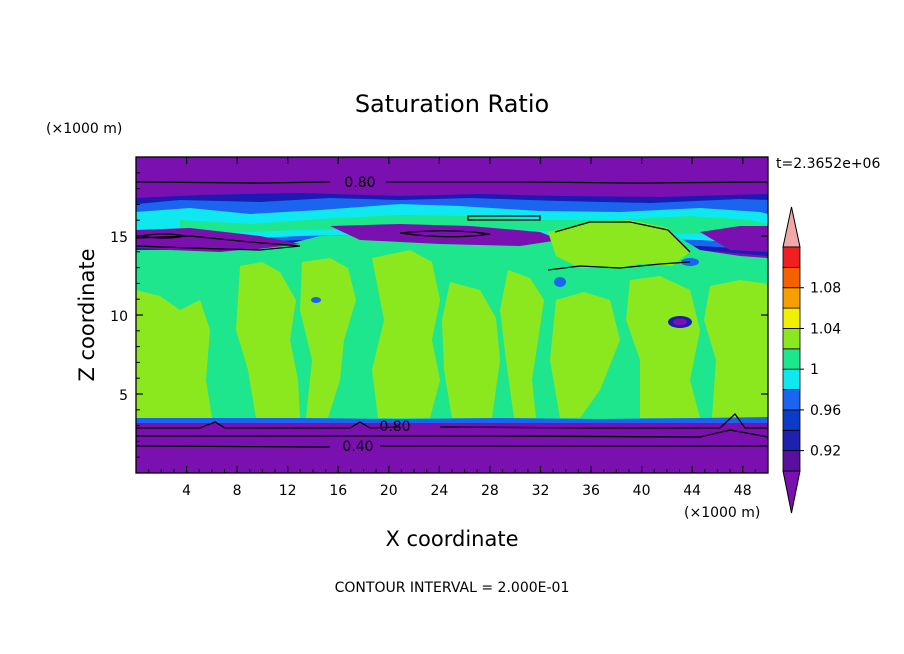  Describe the element at coordinates (591, 491) in the screenshot. I see `x-tick-label: 36` at that location.